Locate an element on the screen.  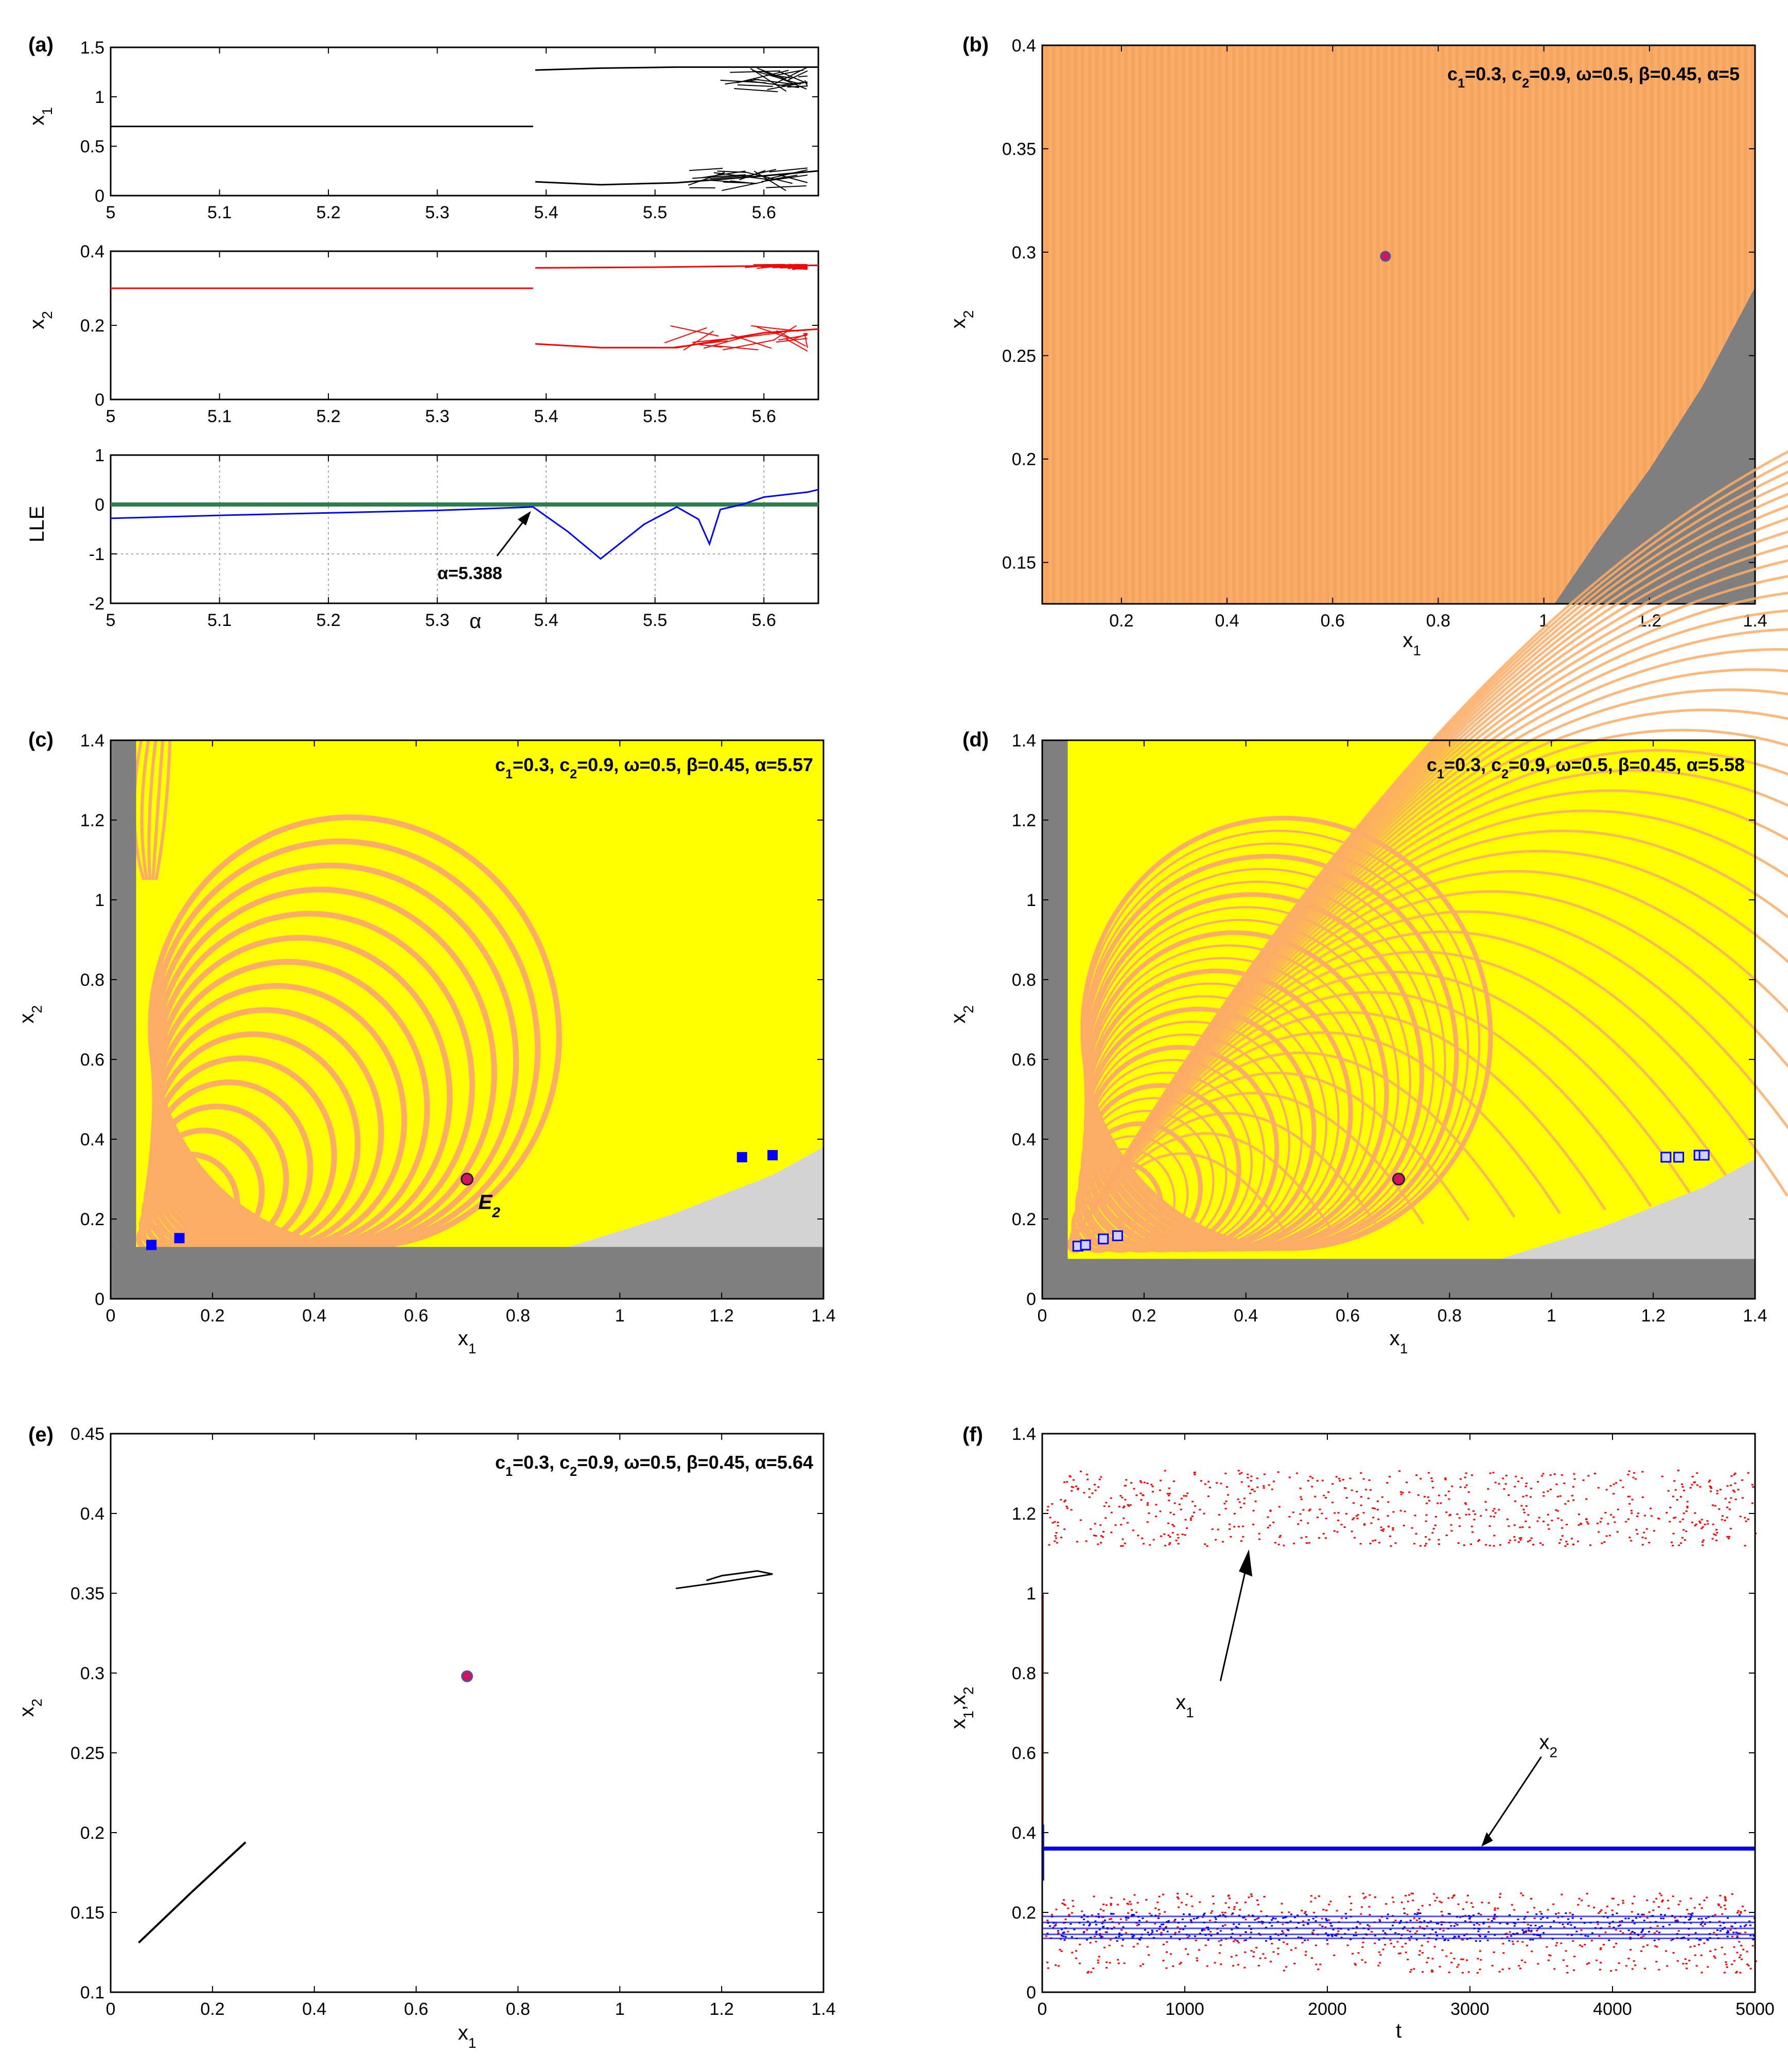
annotation-x1: x1 is located at coordinates (1185, 1705).